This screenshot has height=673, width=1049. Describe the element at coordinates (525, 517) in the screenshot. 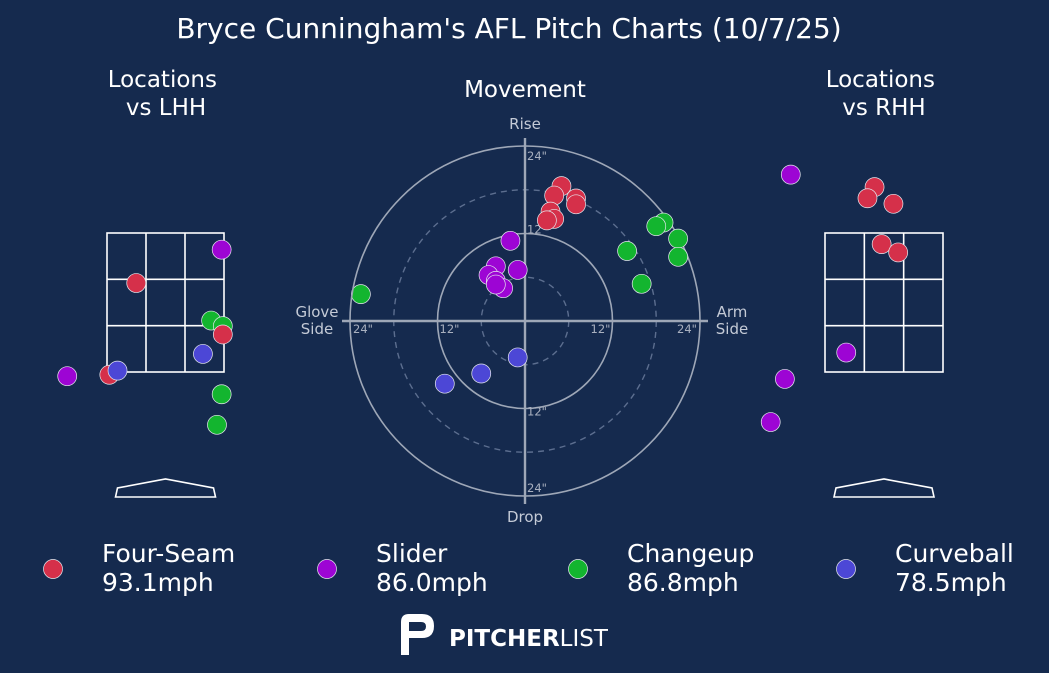

I see `drop-label: Drop` at that location.